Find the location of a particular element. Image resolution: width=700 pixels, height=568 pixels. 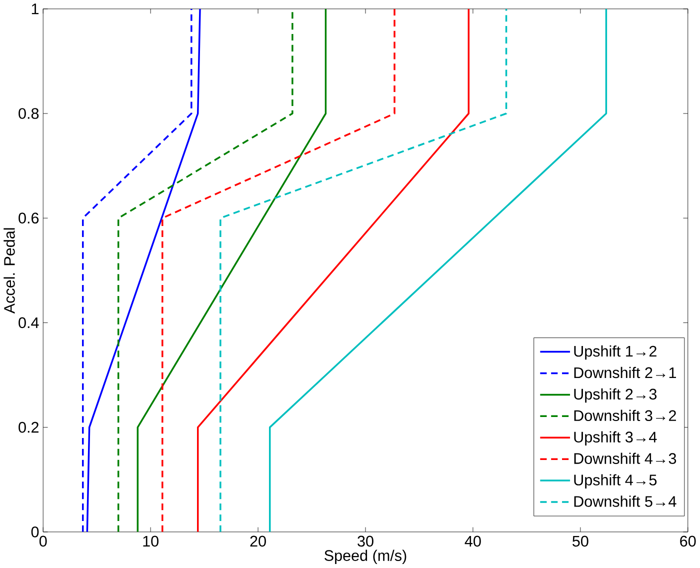

legend-label: Downshift 5→4 is located at coordinates (625, 502).